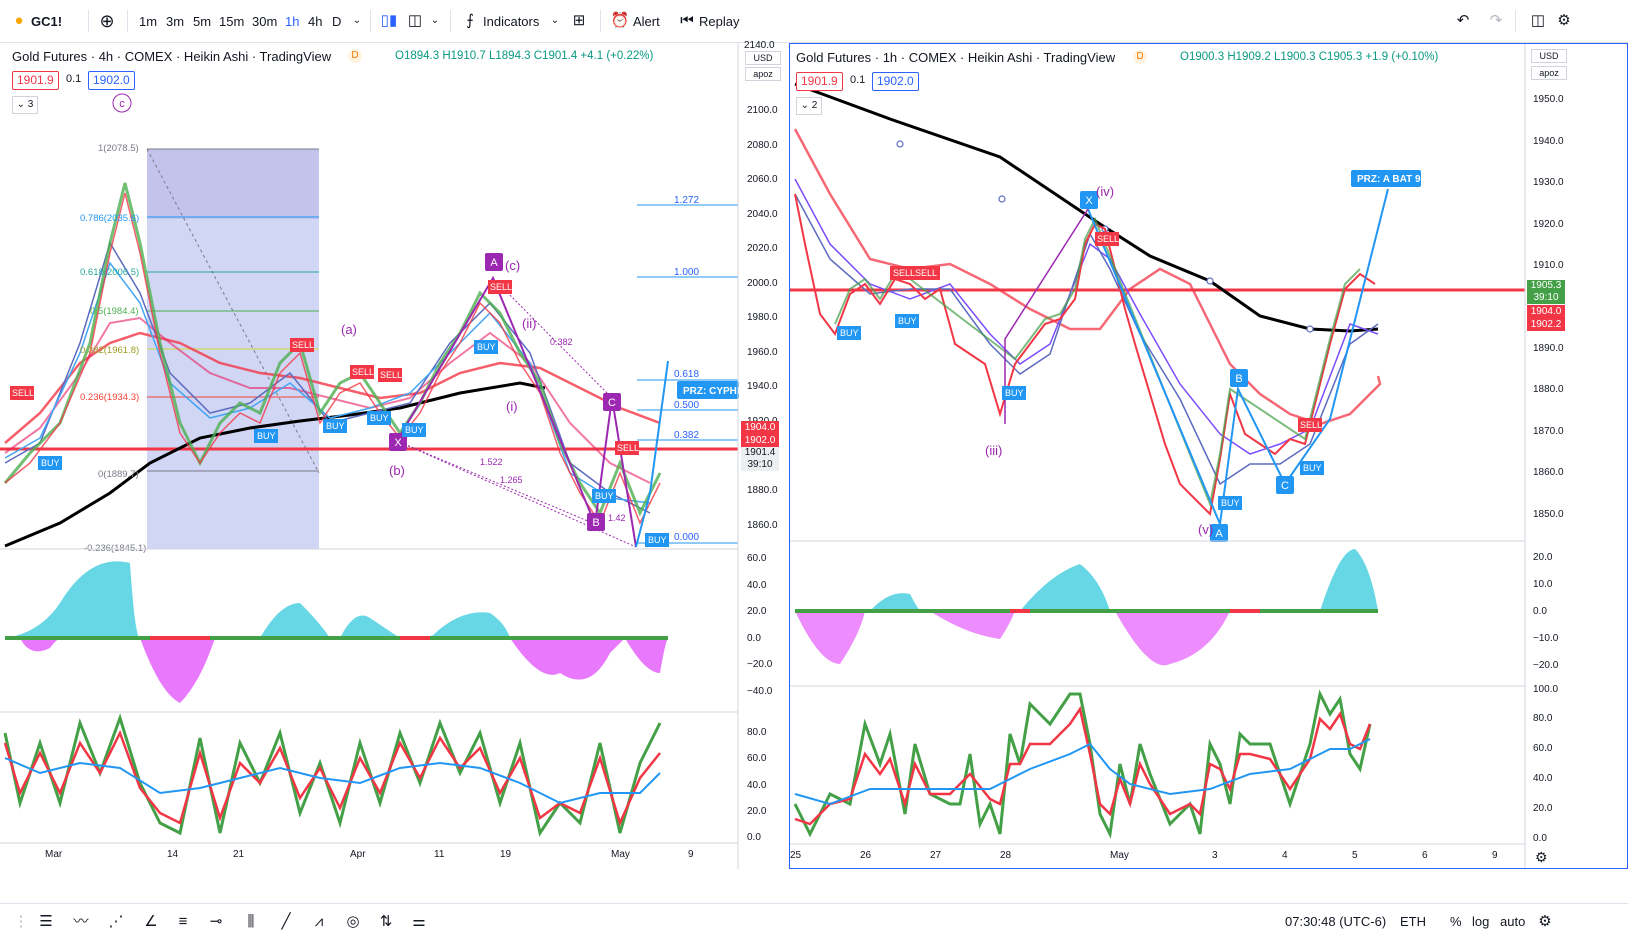 The image size is (1628, 940). What do you see at coordinates (512, 265) in the screenshot?
I see `wave-label-c: (c)` at bounding box center [512, 265].